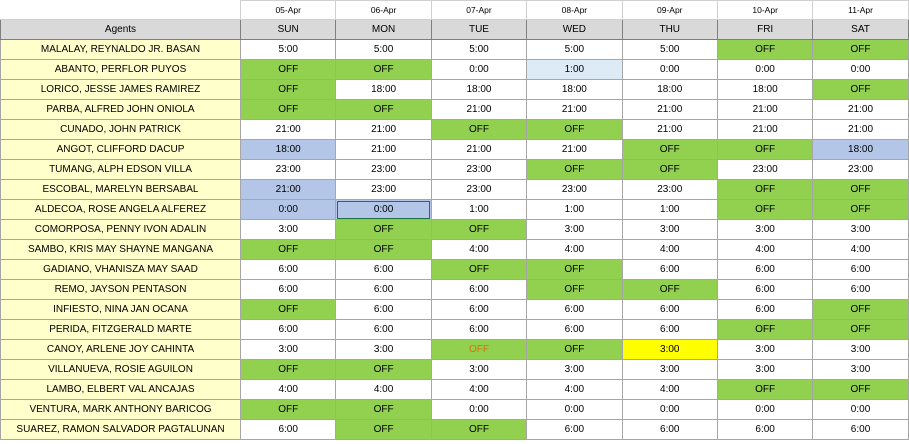 This screenshot has width=909, height=444. I want to click on shift-cell-fri: 0:00, so click(765, 69).